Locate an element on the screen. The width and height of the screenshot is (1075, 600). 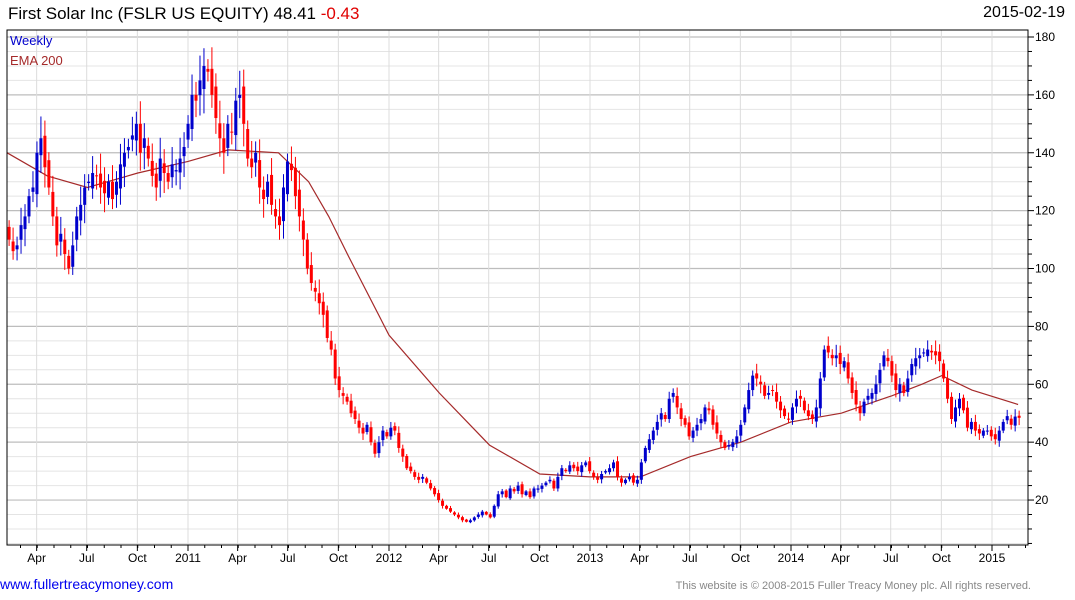
x-tick-label: 2011 is located at coordinates (188, 558).